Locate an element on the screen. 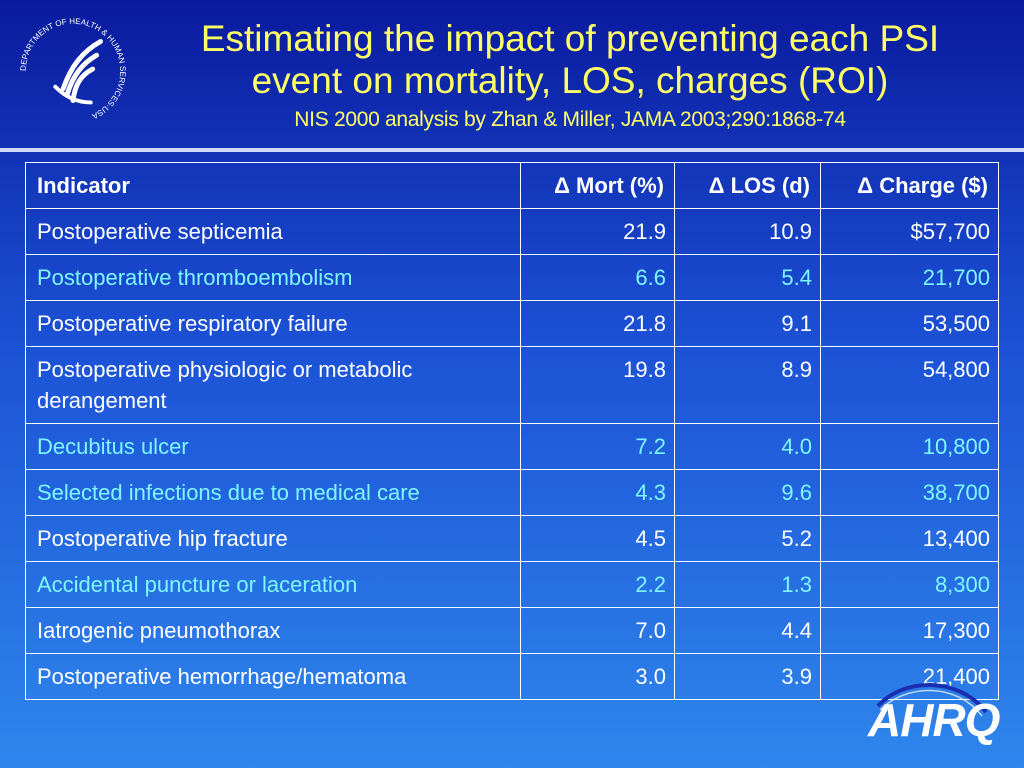 The width and height of the screenshot is (1024, 768). charge-cell: 54,800 is located at coordinates (909, 385).